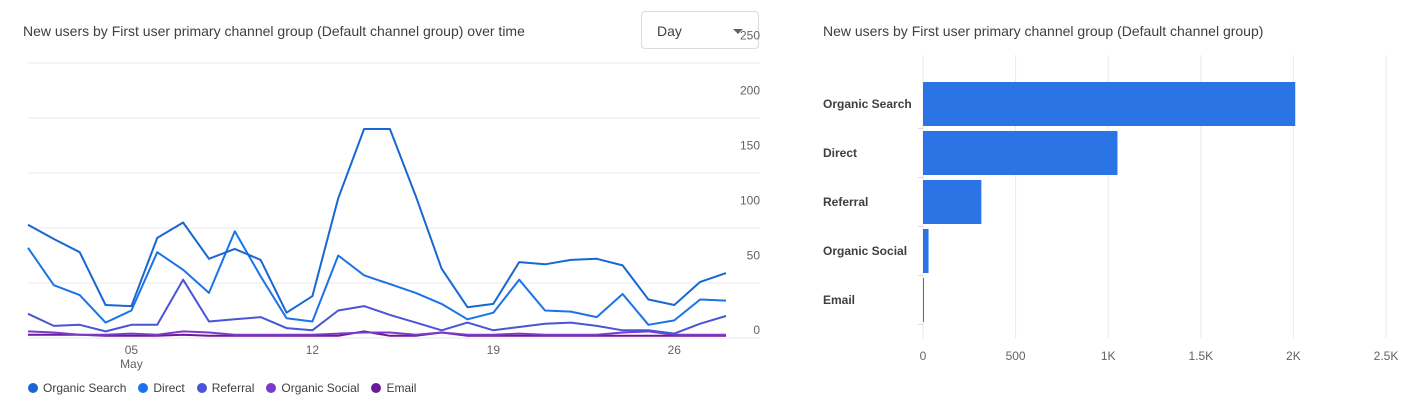  Describe the element at coordinates (401, 388) in the screenshot. I see `legend-label: Email` at that location.